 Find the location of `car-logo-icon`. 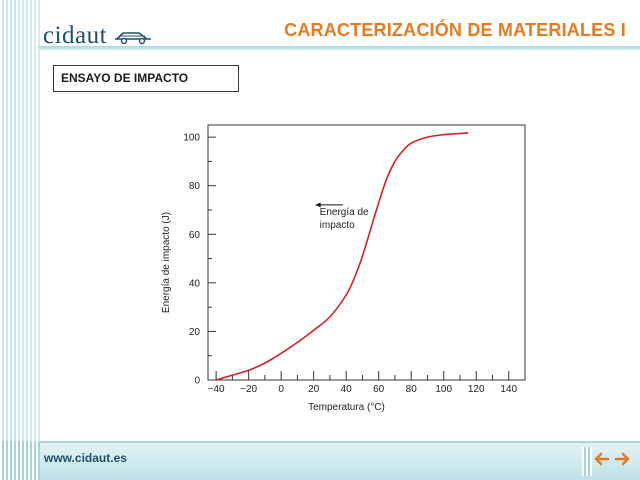

car-logo-icon is located at coordinates (133, 38).